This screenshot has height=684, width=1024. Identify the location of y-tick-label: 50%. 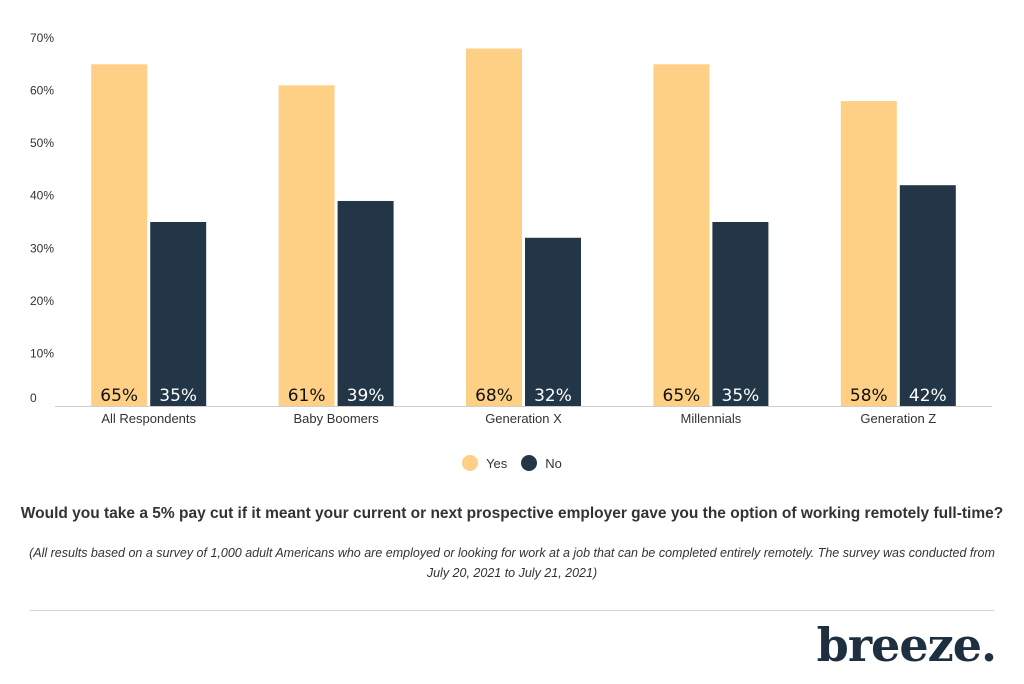
(42, 143).